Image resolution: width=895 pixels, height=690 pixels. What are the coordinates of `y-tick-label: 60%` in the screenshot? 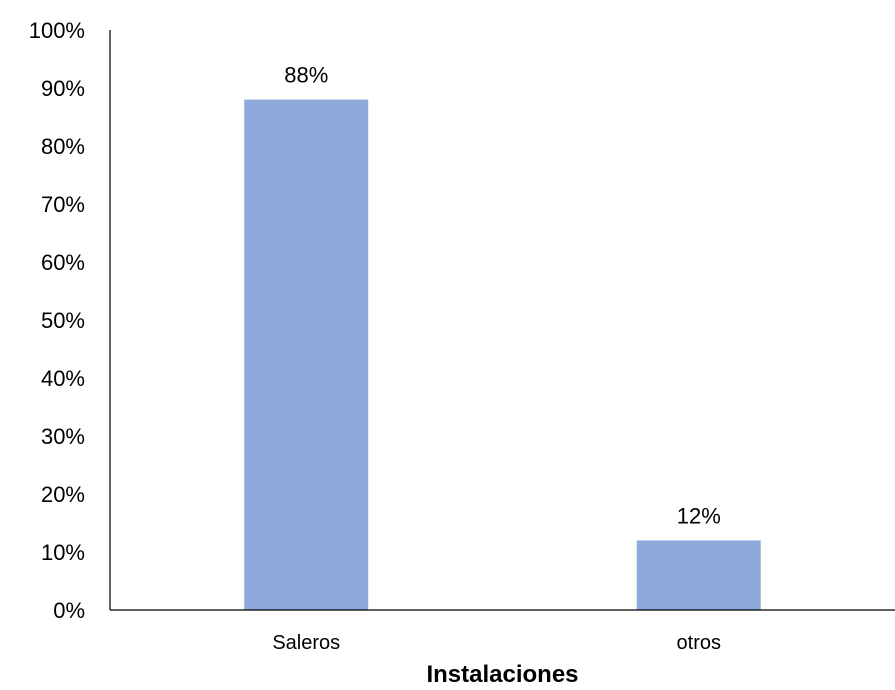 It's located at (63, 262).